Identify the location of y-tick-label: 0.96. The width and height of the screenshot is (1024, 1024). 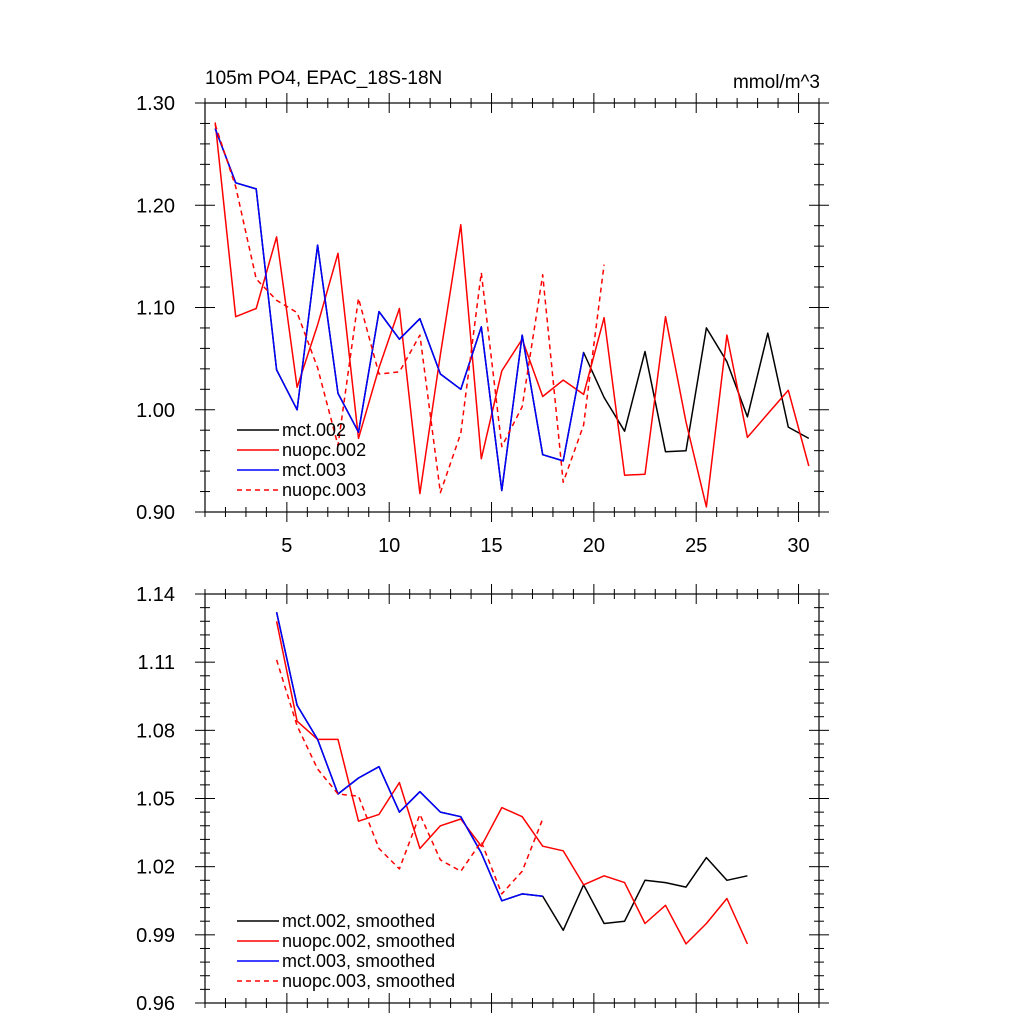
(155, 1004).